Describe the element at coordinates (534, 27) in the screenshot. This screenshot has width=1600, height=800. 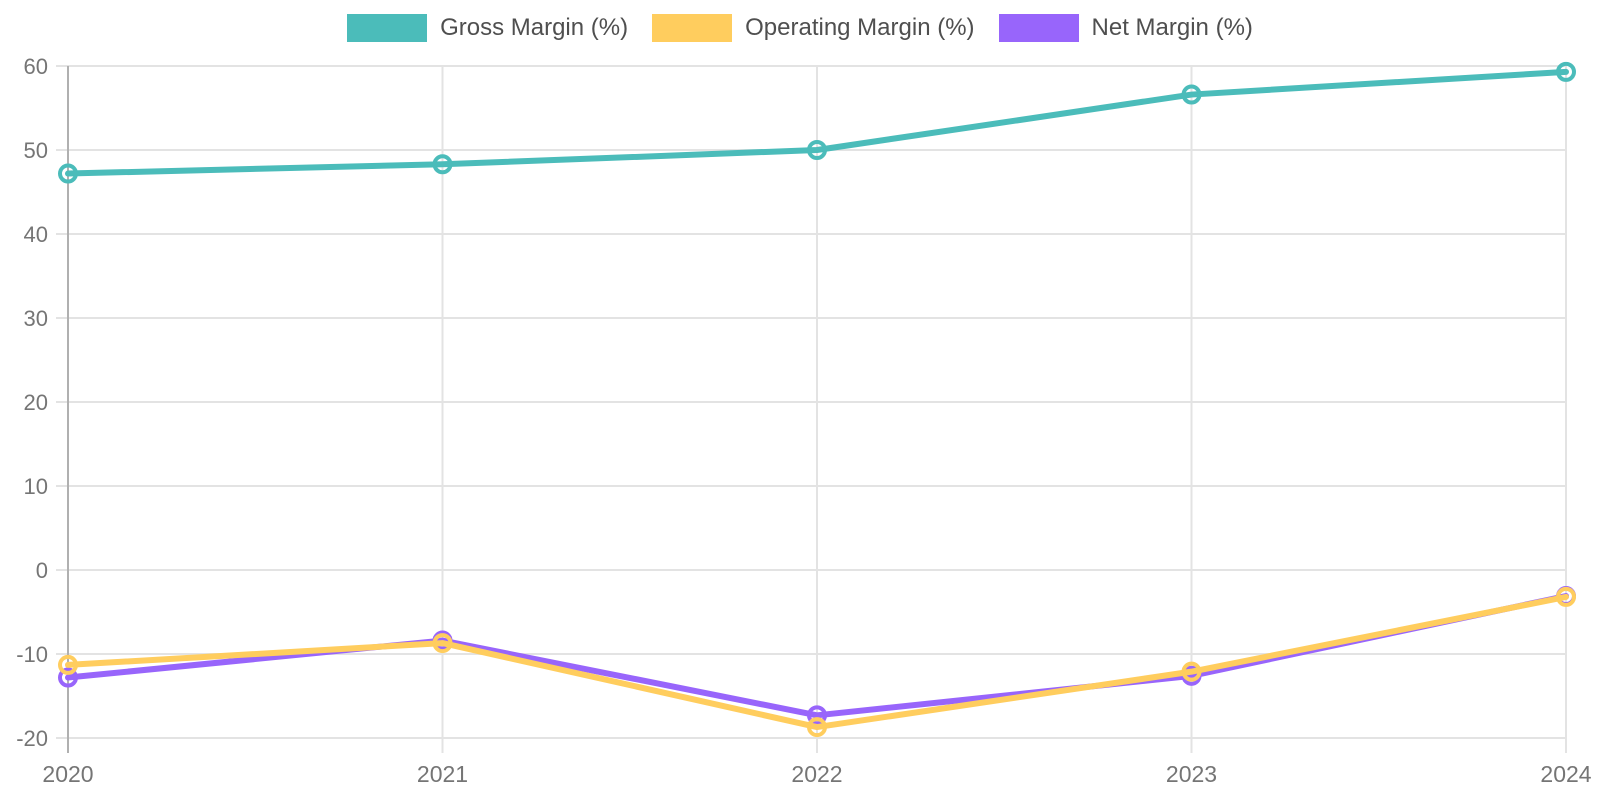
I see `legend-label: Gross Margin (%)` at that location.